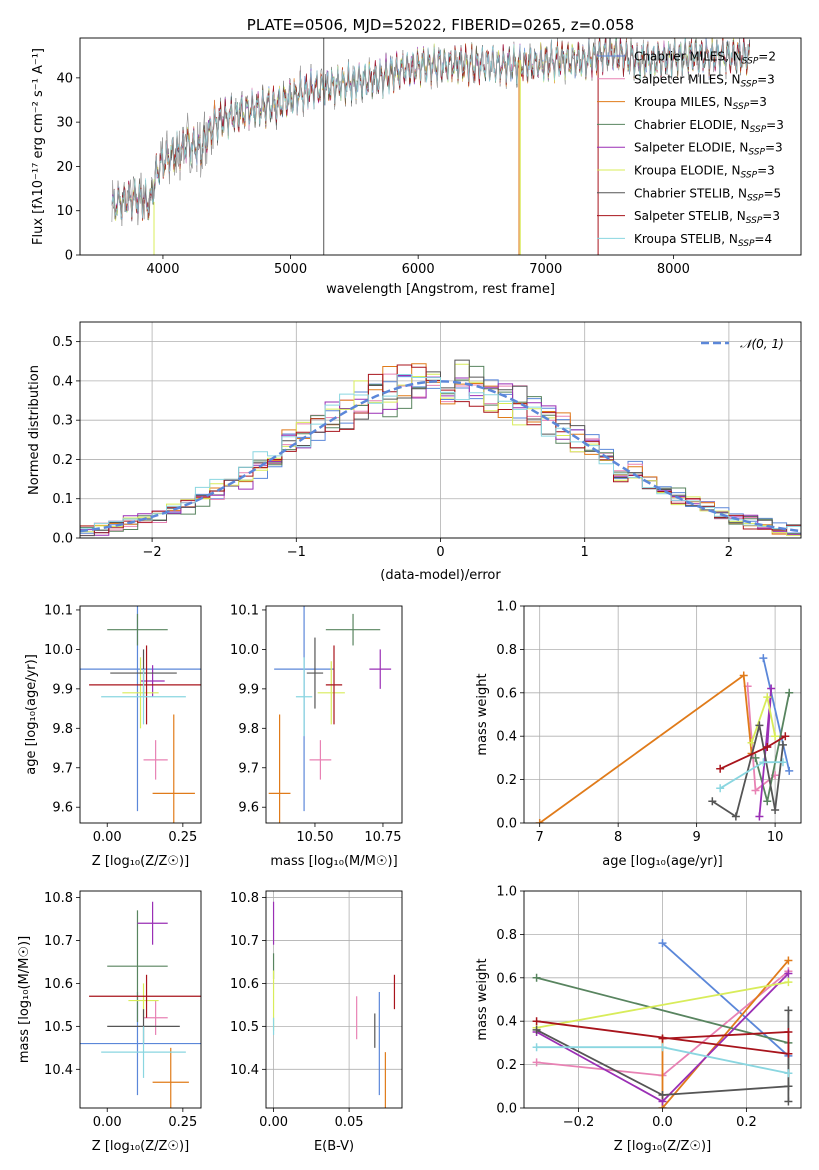  What do you see at coordinates (62, 342) in the screenshot?
I see `y-tick-label: 0.5` at bounding box center [62, 342].